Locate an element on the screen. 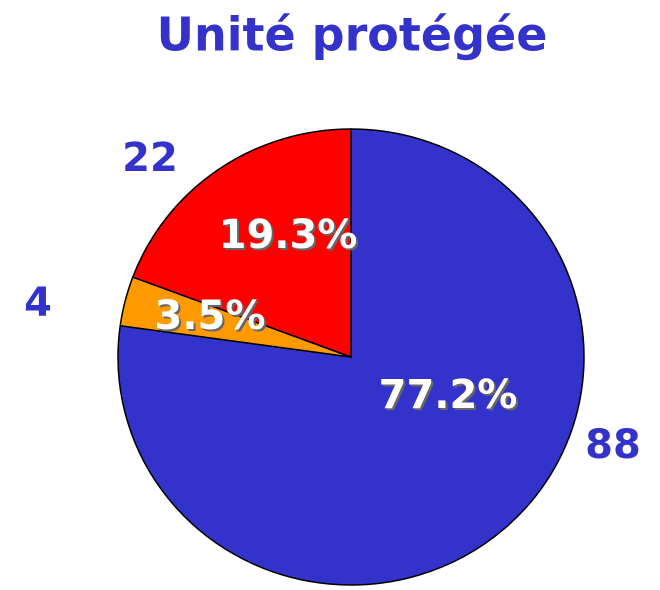 The image size is (660, 590). percentage-label: 3.5% is located at coordinates (210, 316).